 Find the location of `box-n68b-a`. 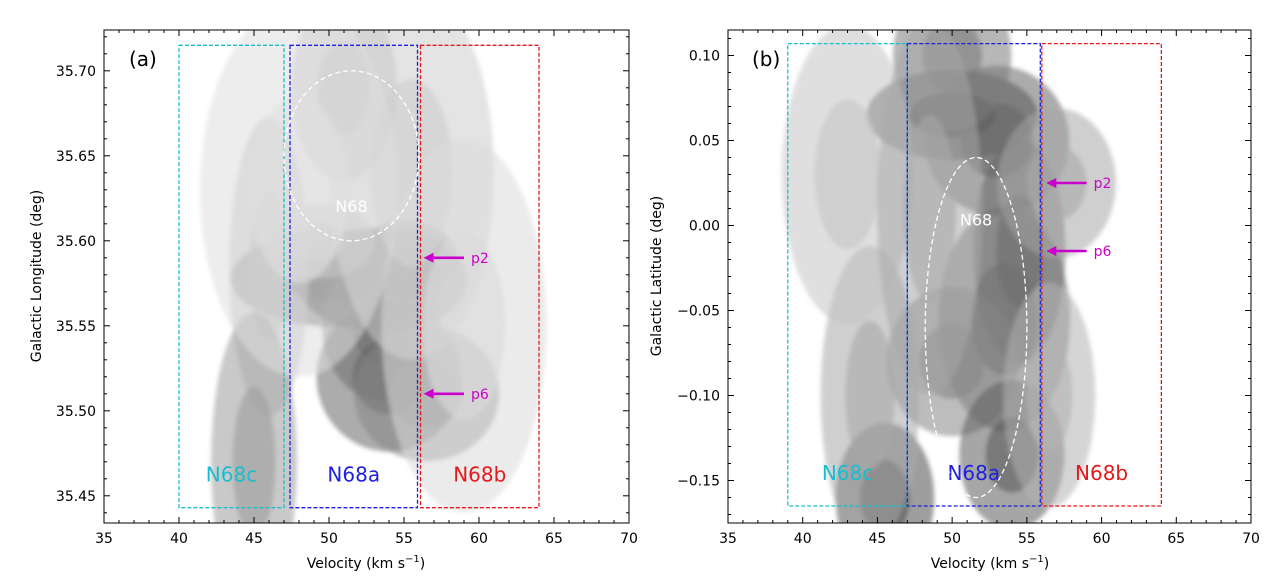

box-n68b-a is located at coordinates (479, 276).